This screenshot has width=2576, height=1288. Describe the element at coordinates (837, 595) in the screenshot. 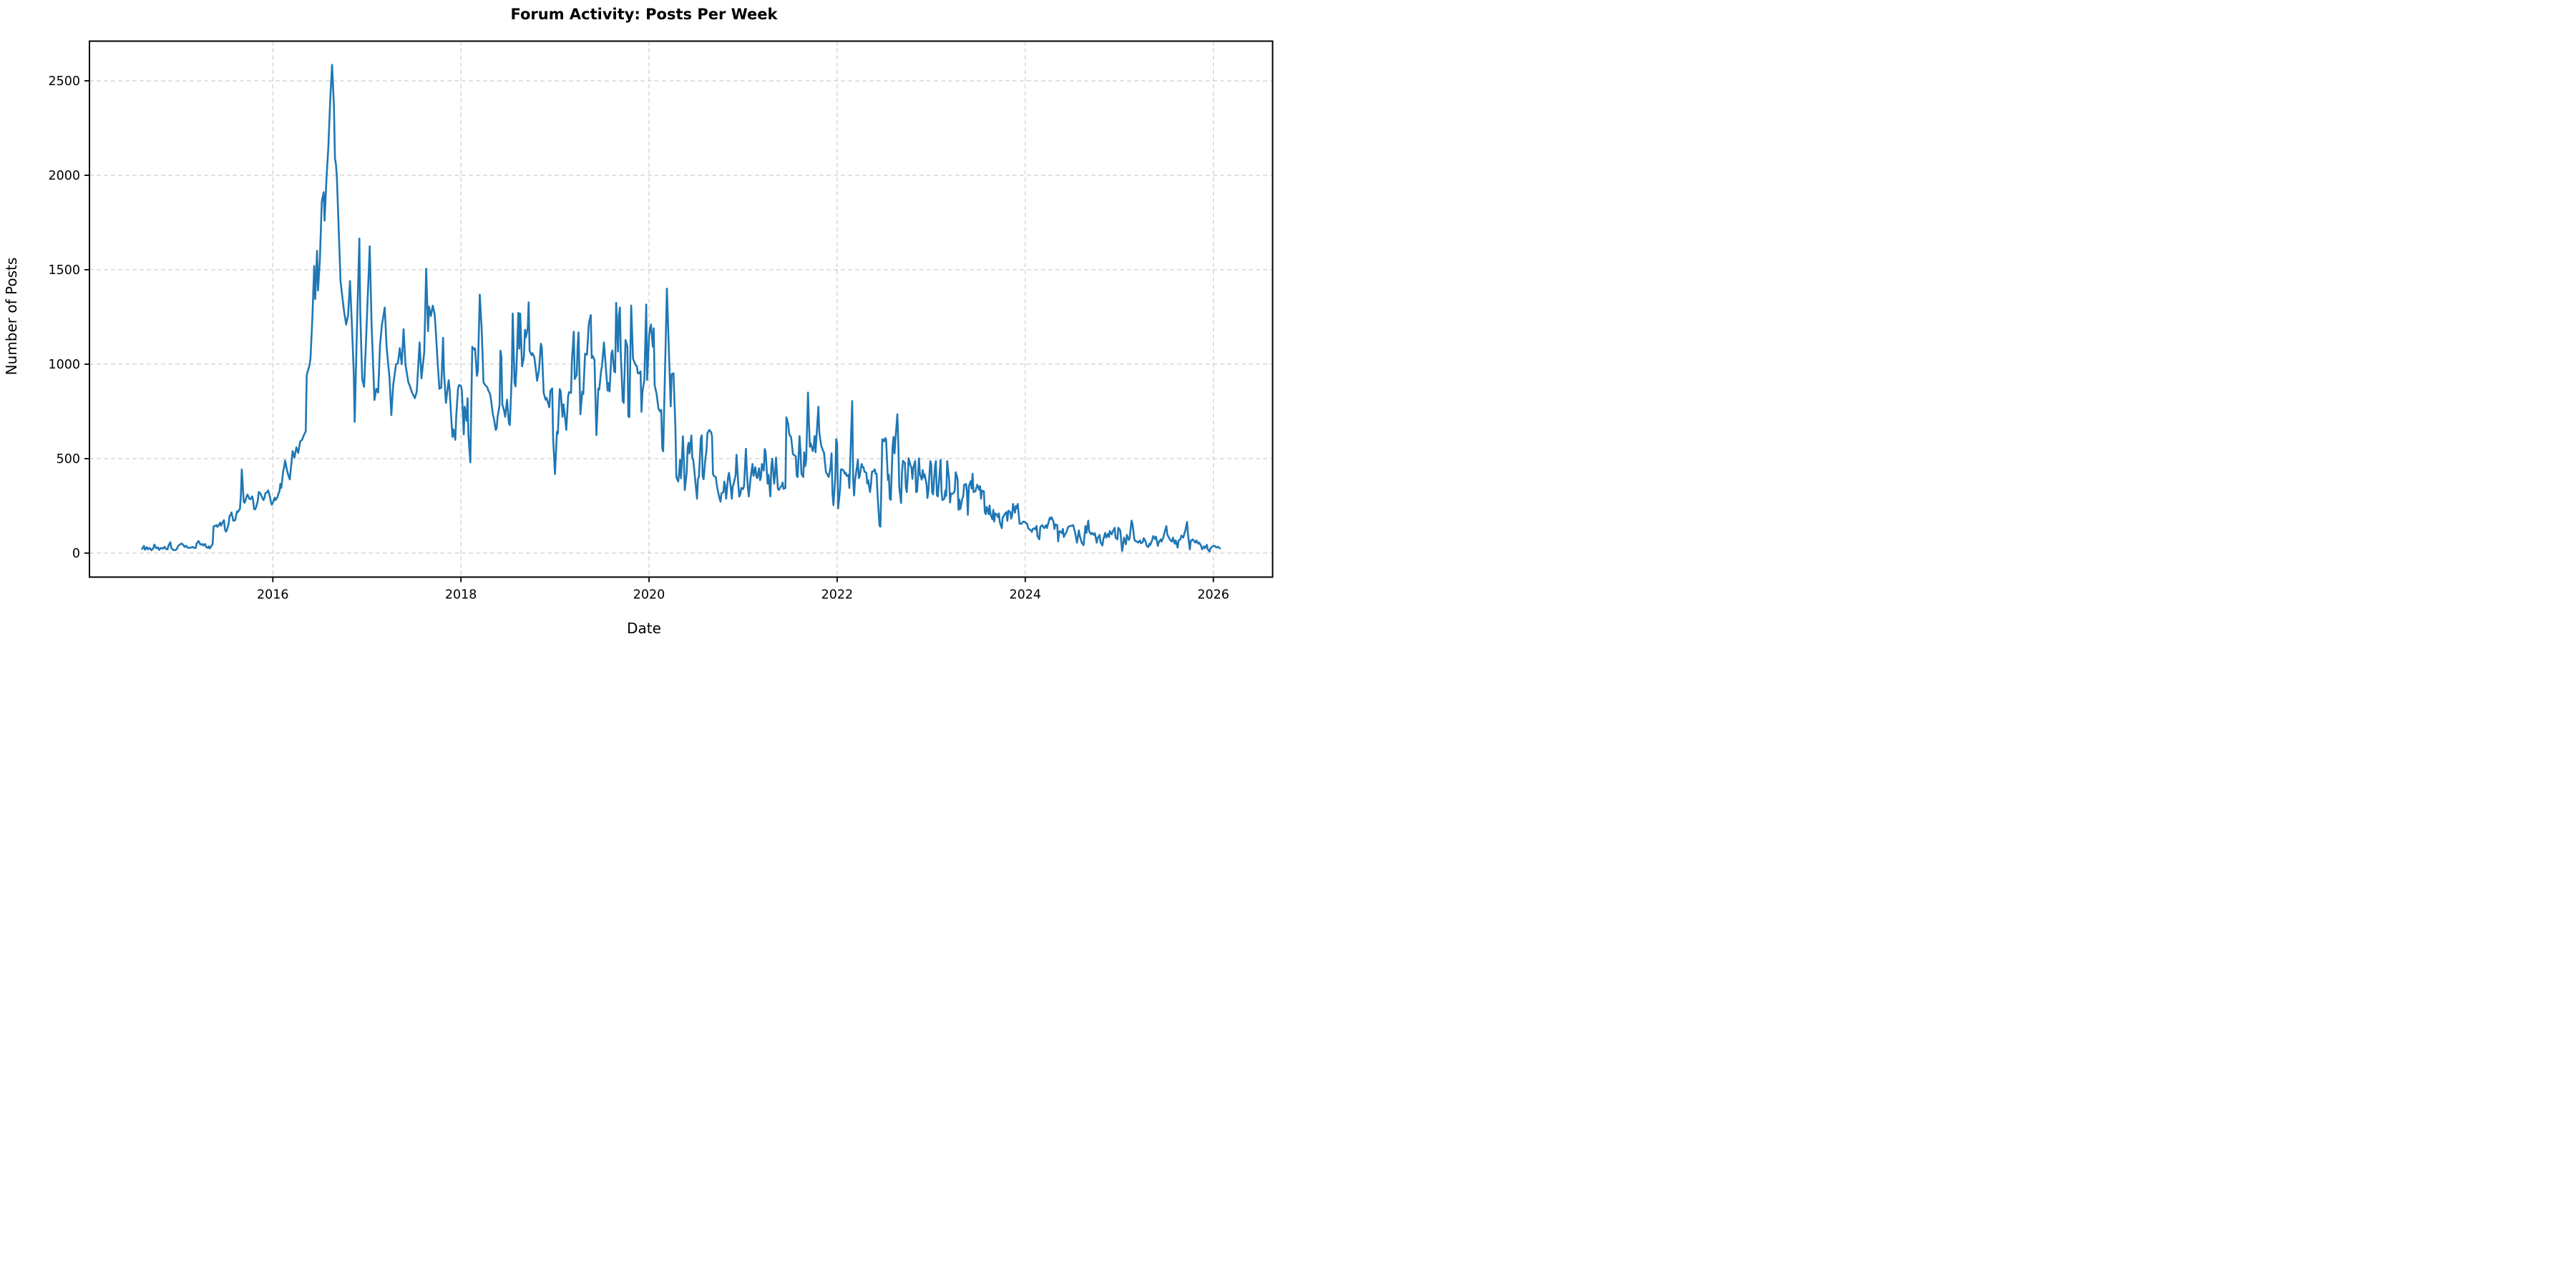

I see `x-tick-label: 2022` at that location.